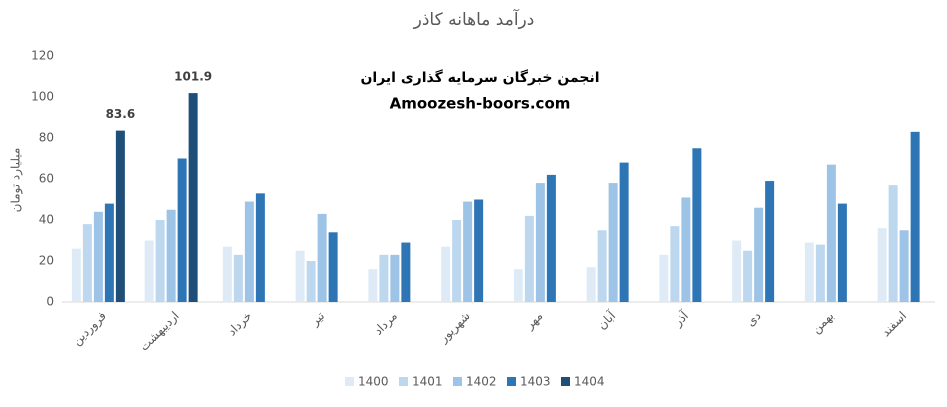 The image size is (947, 407). Describe the element at coordinates (317, 319) in the screenshot. I see `x-tick-label: تیر` at that location.